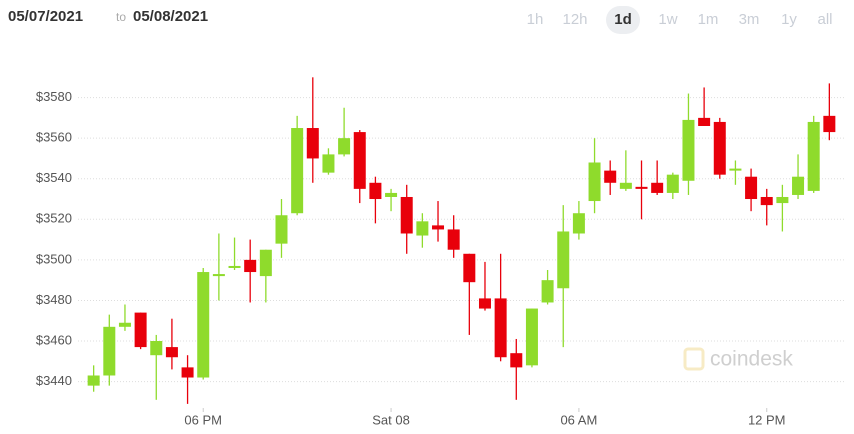 The height and width of the screenshot is (434, 854). I want to click on range-button: 3m, so click(749, 19).